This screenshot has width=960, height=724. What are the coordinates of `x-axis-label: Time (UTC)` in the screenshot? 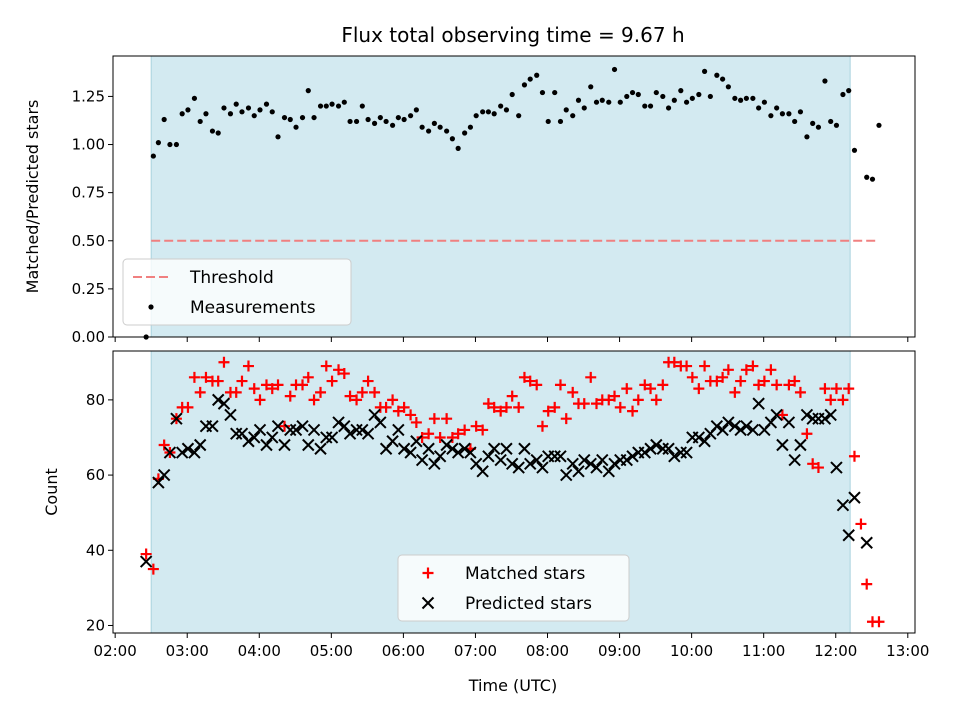 It's located at (512, 685).